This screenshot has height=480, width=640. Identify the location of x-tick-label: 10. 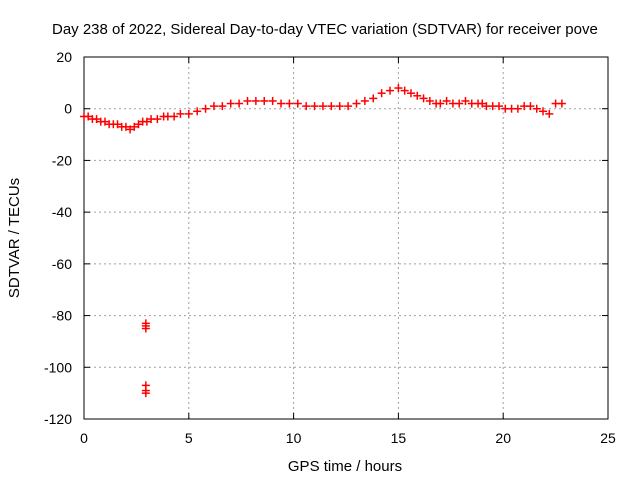
(294, 438).